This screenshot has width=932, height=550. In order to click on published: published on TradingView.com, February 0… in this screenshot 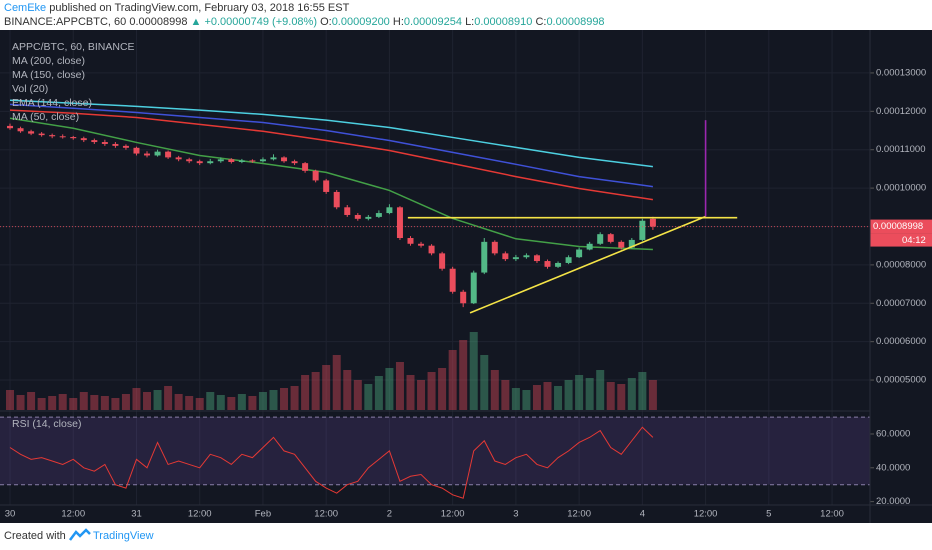, I will do `click(197, 8)`.